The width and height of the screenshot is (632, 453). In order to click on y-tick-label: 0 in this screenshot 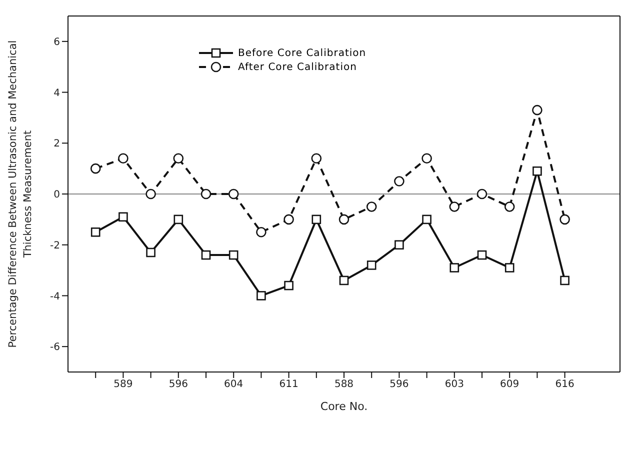, I will do `click(57, 195)`.